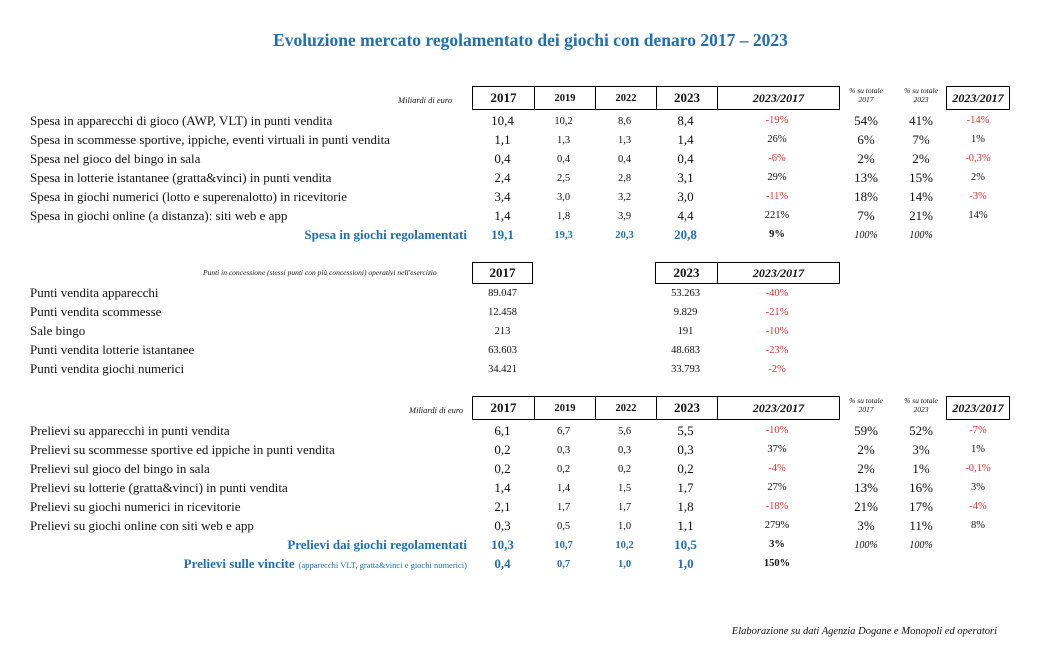 This screenshot has height=664, width=1061. What do you see at coordinates (921, 158) in the screenshot?
I see `s1-pct-1: 2%` at bounding box center [921, 158].